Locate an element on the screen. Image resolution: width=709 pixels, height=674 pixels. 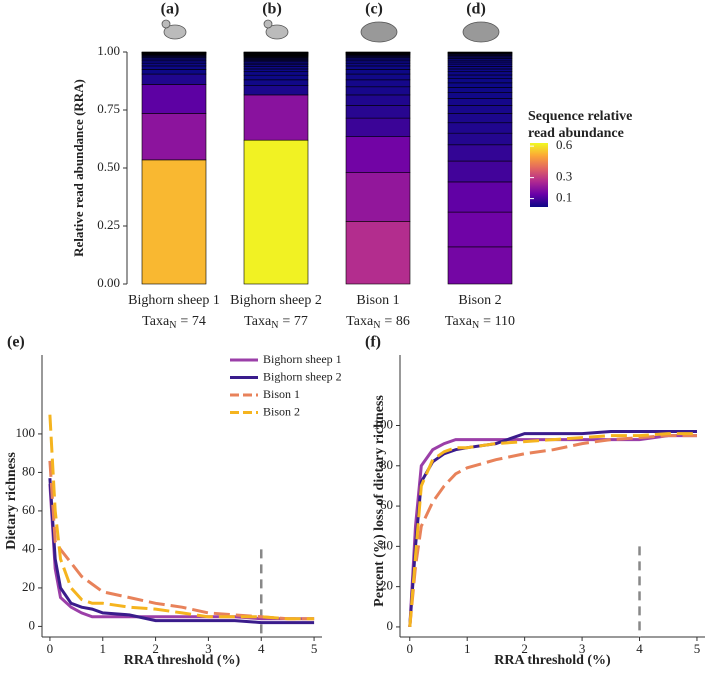
taxa-count: = 77 is located at coordinates (294, 321).